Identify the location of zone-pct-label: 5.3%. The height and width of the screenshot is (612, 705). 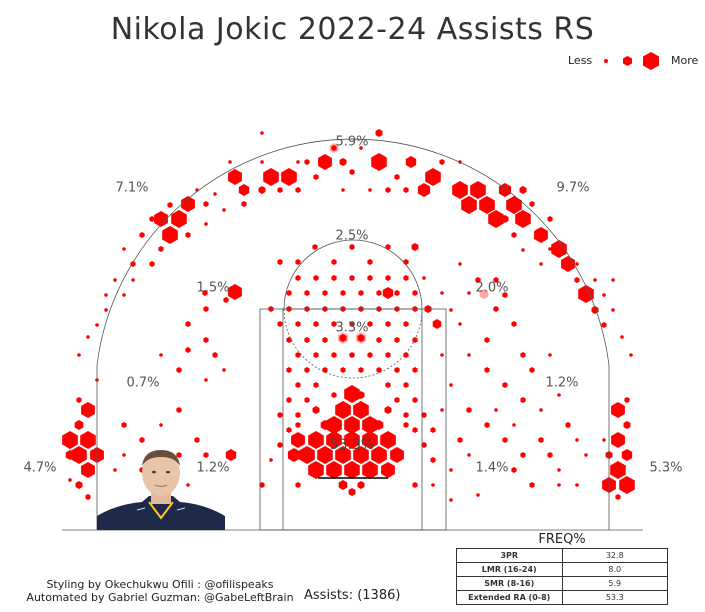
(666, 468).